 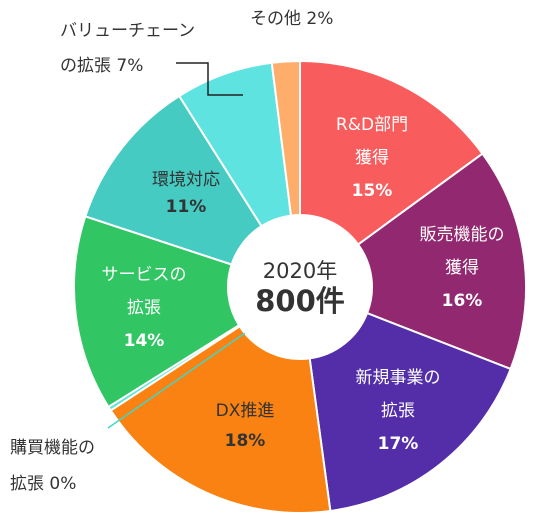 What do you see at coordinates (372, 125) in the screenshot?
I see `slice-label-line: R&D部門` at bounding box center [372, 125].